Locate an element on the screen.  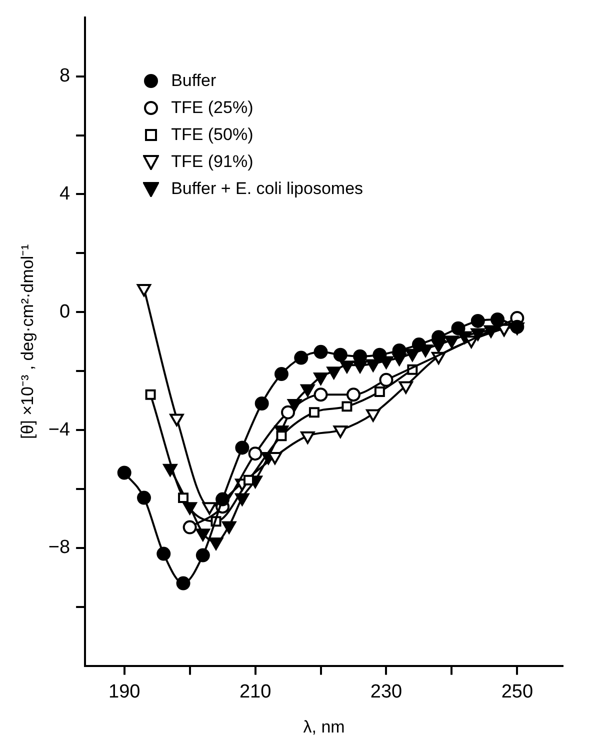
y-tick-label: −8 is located at coordinates (59, 547).